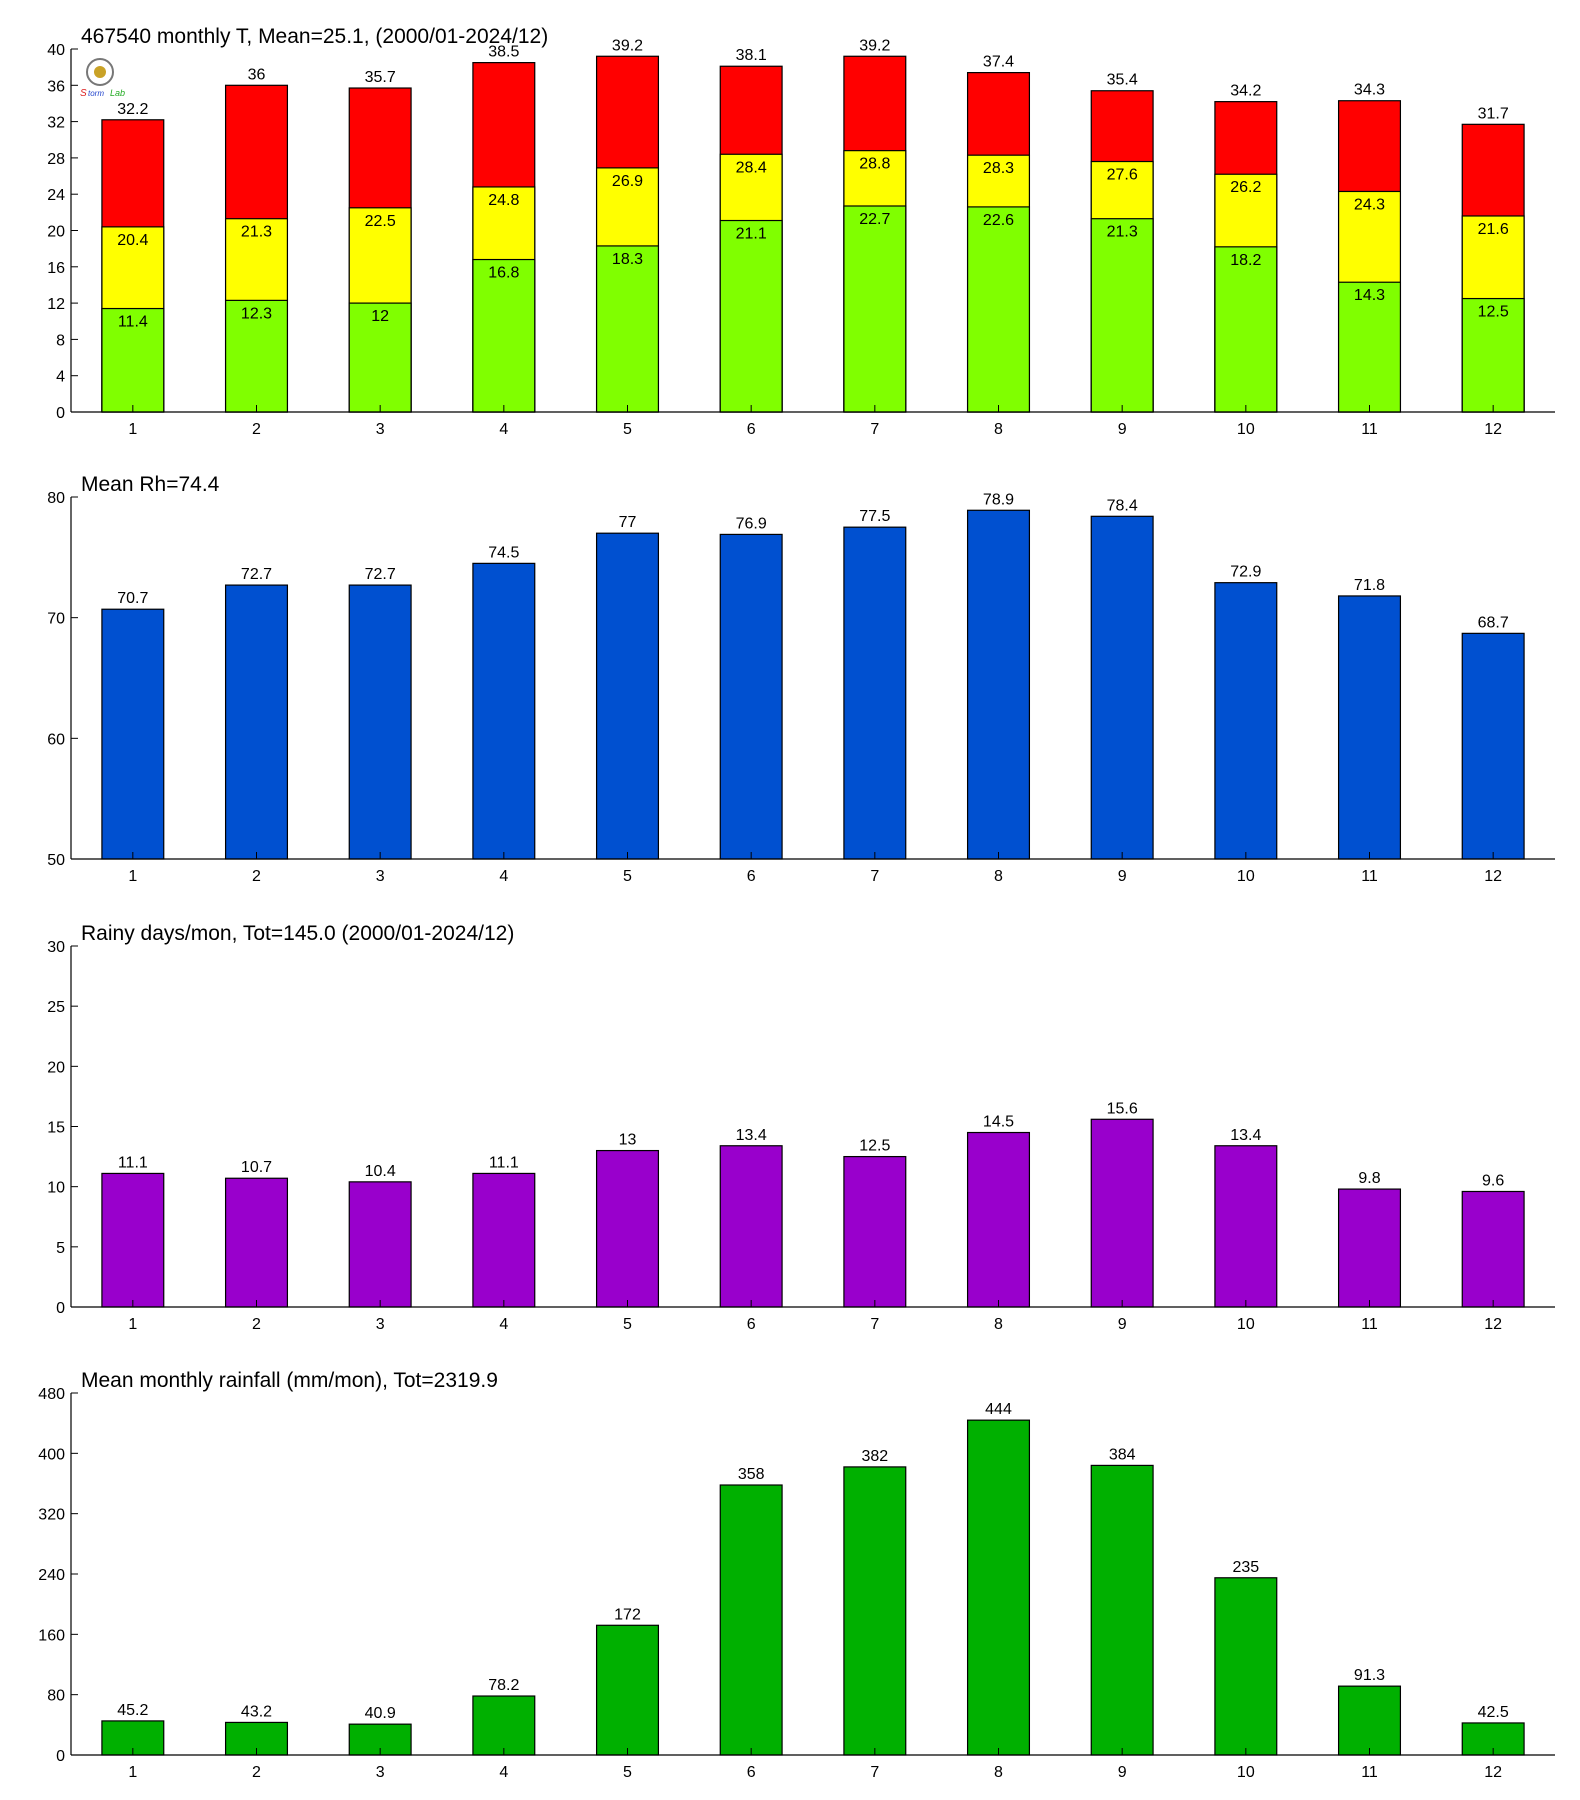 This screenshot has height=1800, width=1580. I want to click on value-label: 27.6, so click(1122, 175).